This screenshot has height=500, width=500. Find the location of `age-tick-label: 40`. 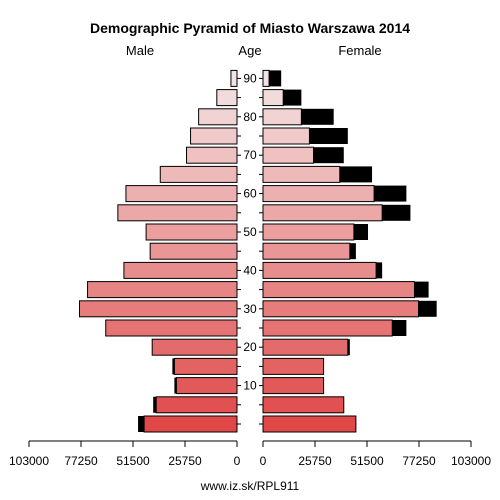

age-tick-label: 40 is located at coordinates (250, 270).